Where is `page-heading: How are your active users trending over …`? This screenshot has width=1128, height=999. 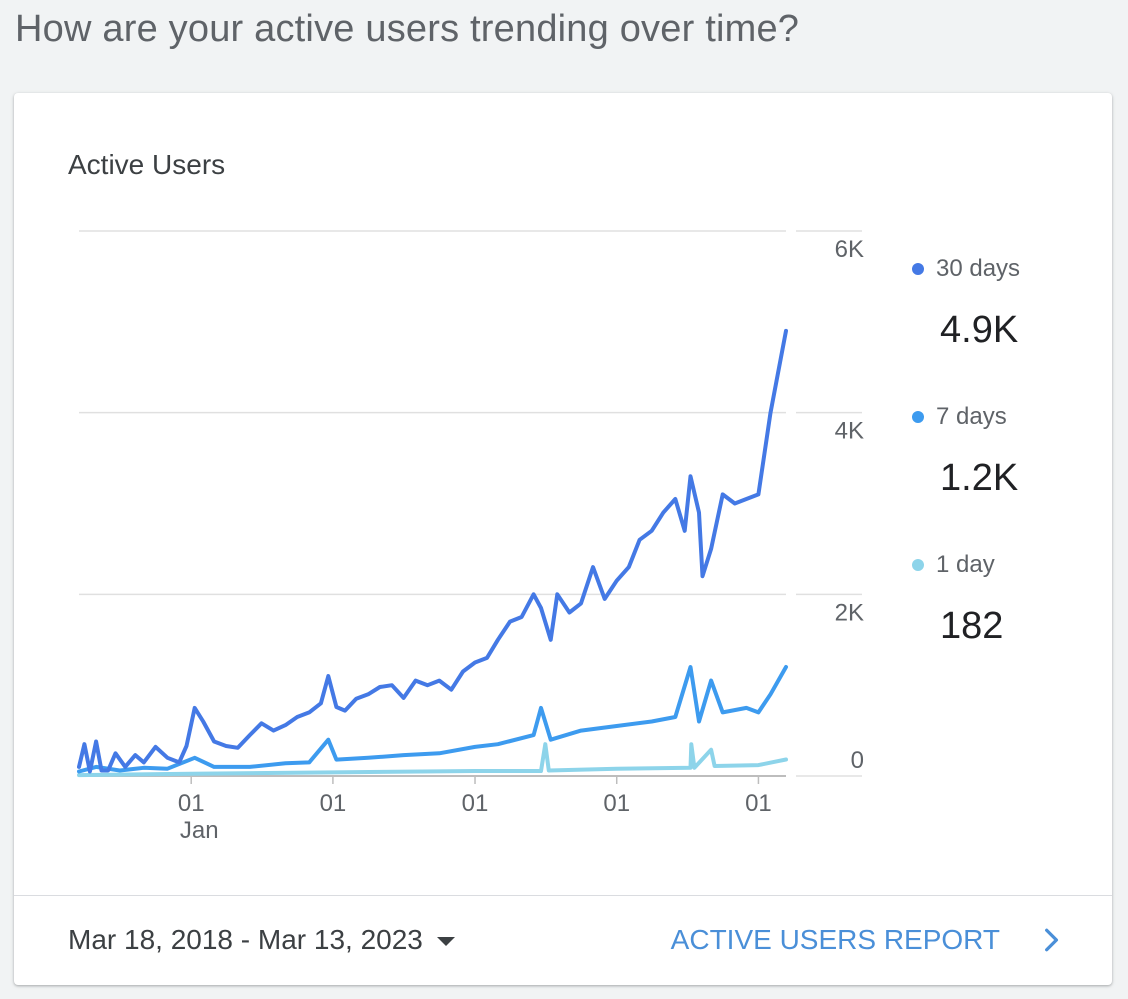 page-heading: How are your active users trending over … is located at coordinates (407, 29).